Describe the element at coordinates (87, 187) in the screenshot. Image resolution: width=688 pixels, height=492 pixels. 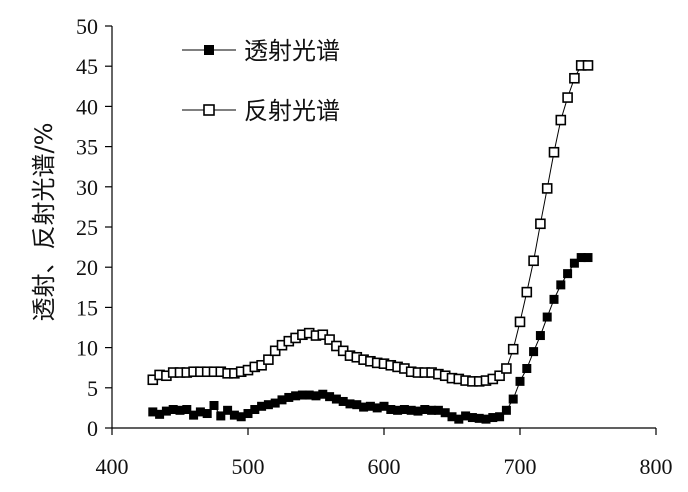
I see `y-tick-label: 30` at that location.